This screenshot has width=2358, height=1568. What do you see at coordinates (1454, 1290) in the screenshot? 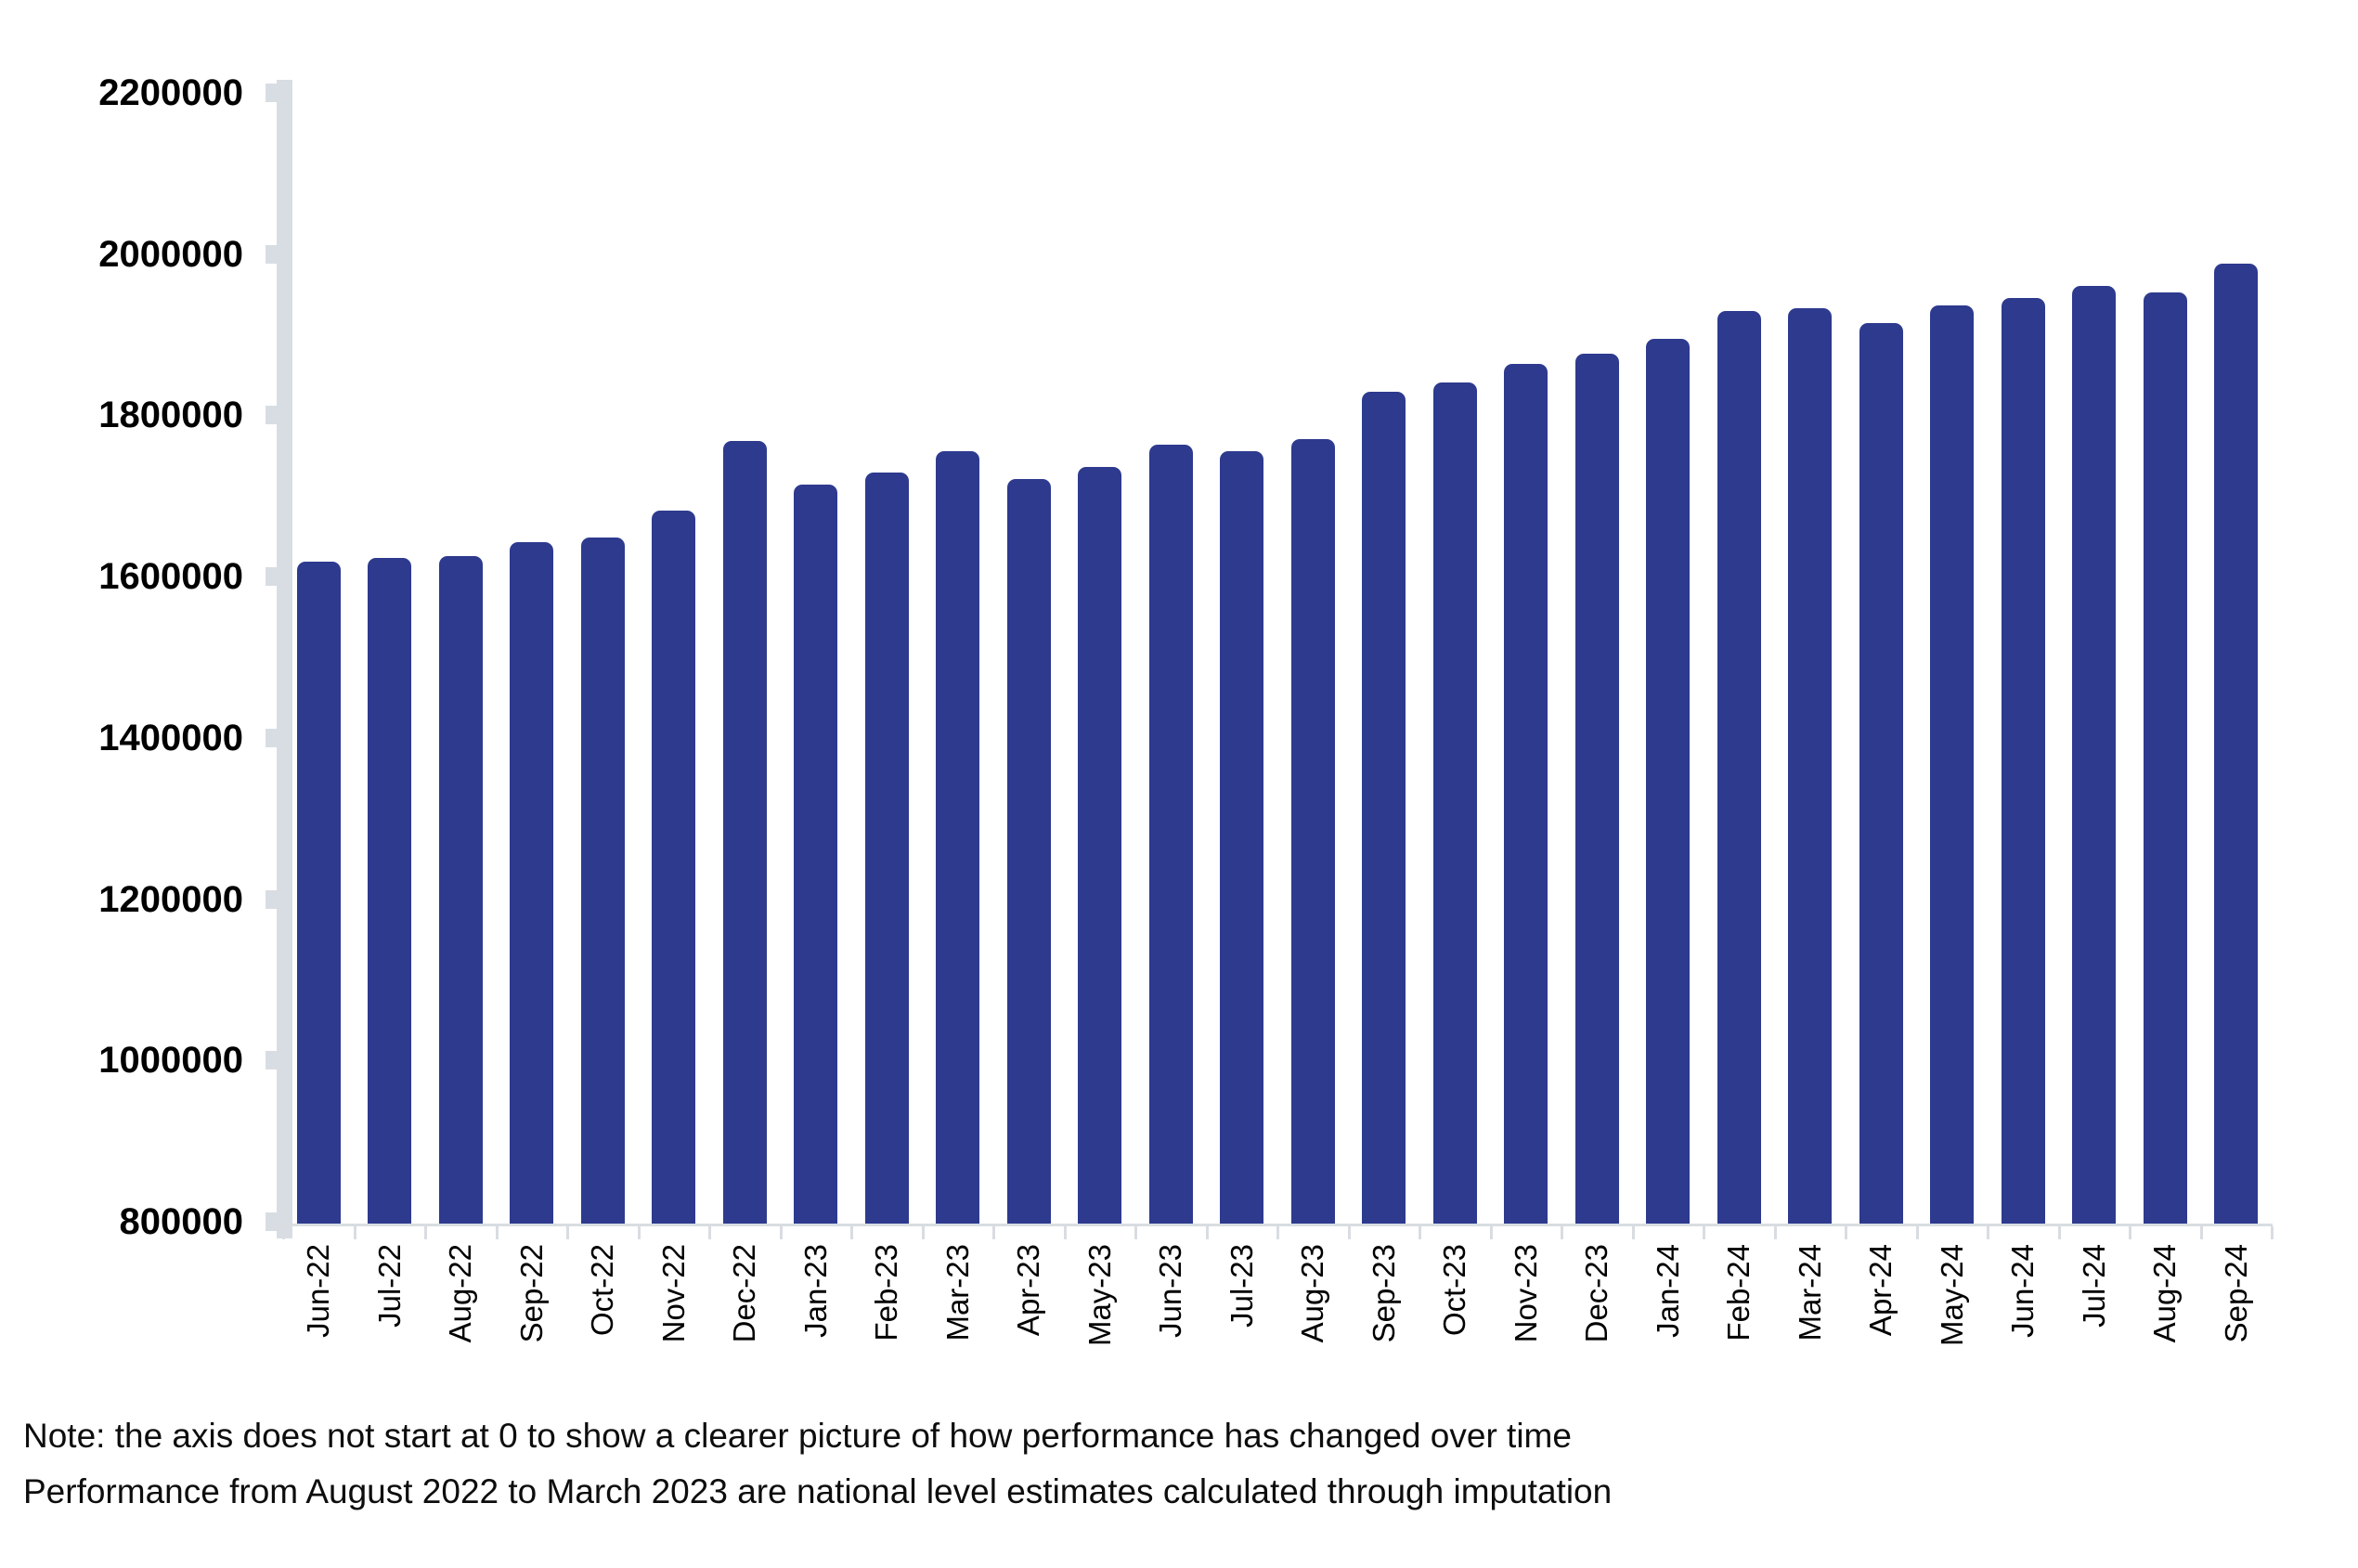
I see `x-label-Oct-23: Oct-23` at bounding box center [1454, 1290].